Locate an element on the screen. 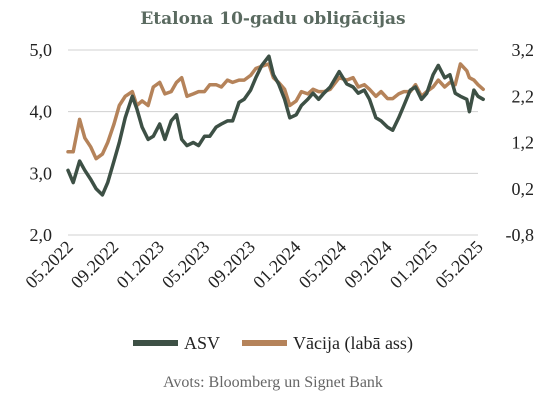 The image size is (546, 402). legend: ASV Vācija (labā ass) is located at coordinates (273, 343).